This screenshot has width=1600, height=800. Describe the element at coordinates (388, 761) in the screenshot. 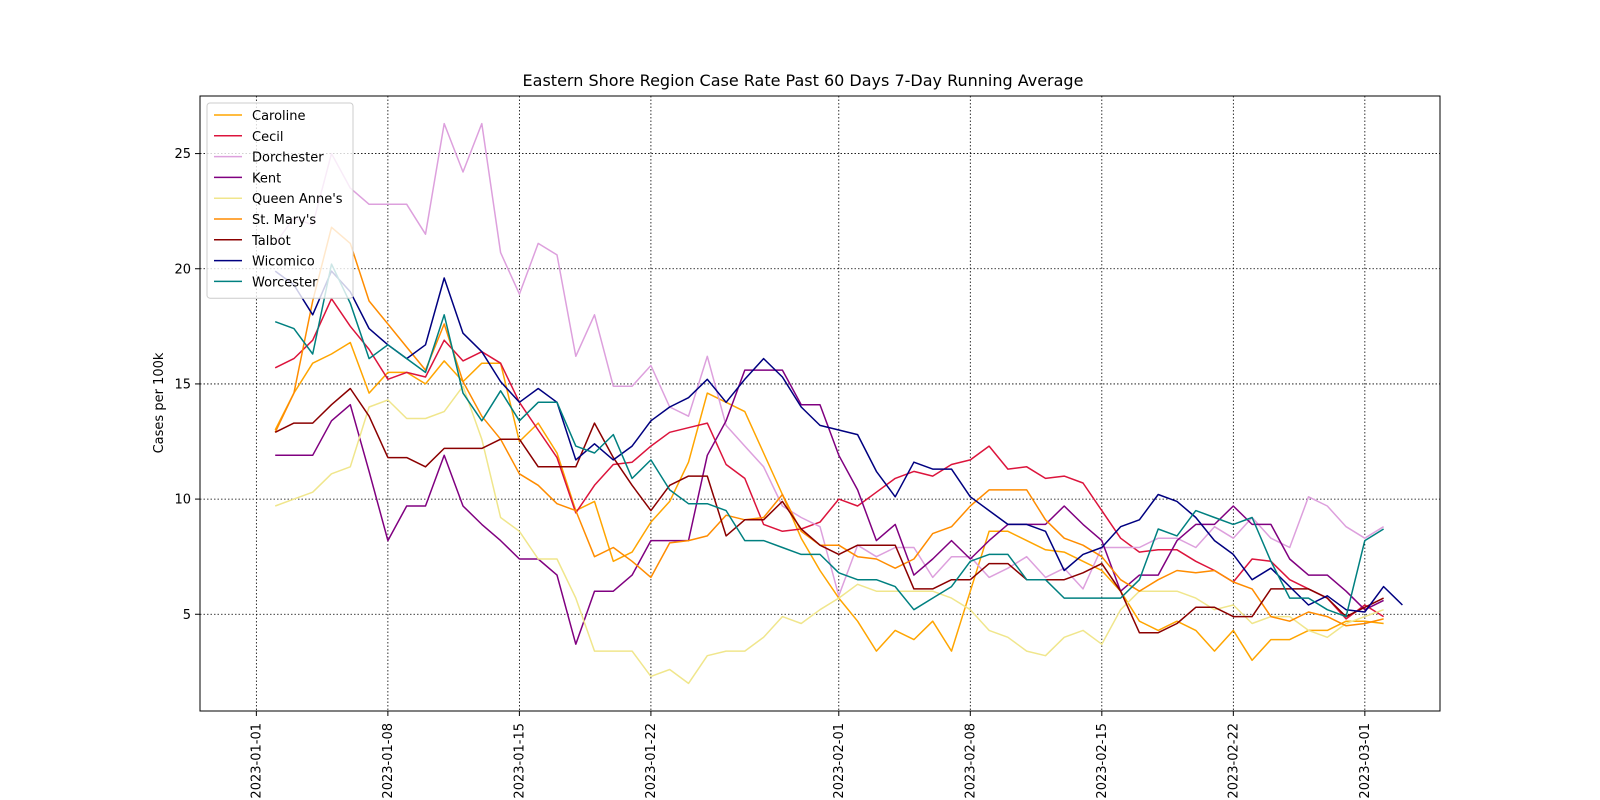

I see `x-tick-label: 2023-01-08` at that location.